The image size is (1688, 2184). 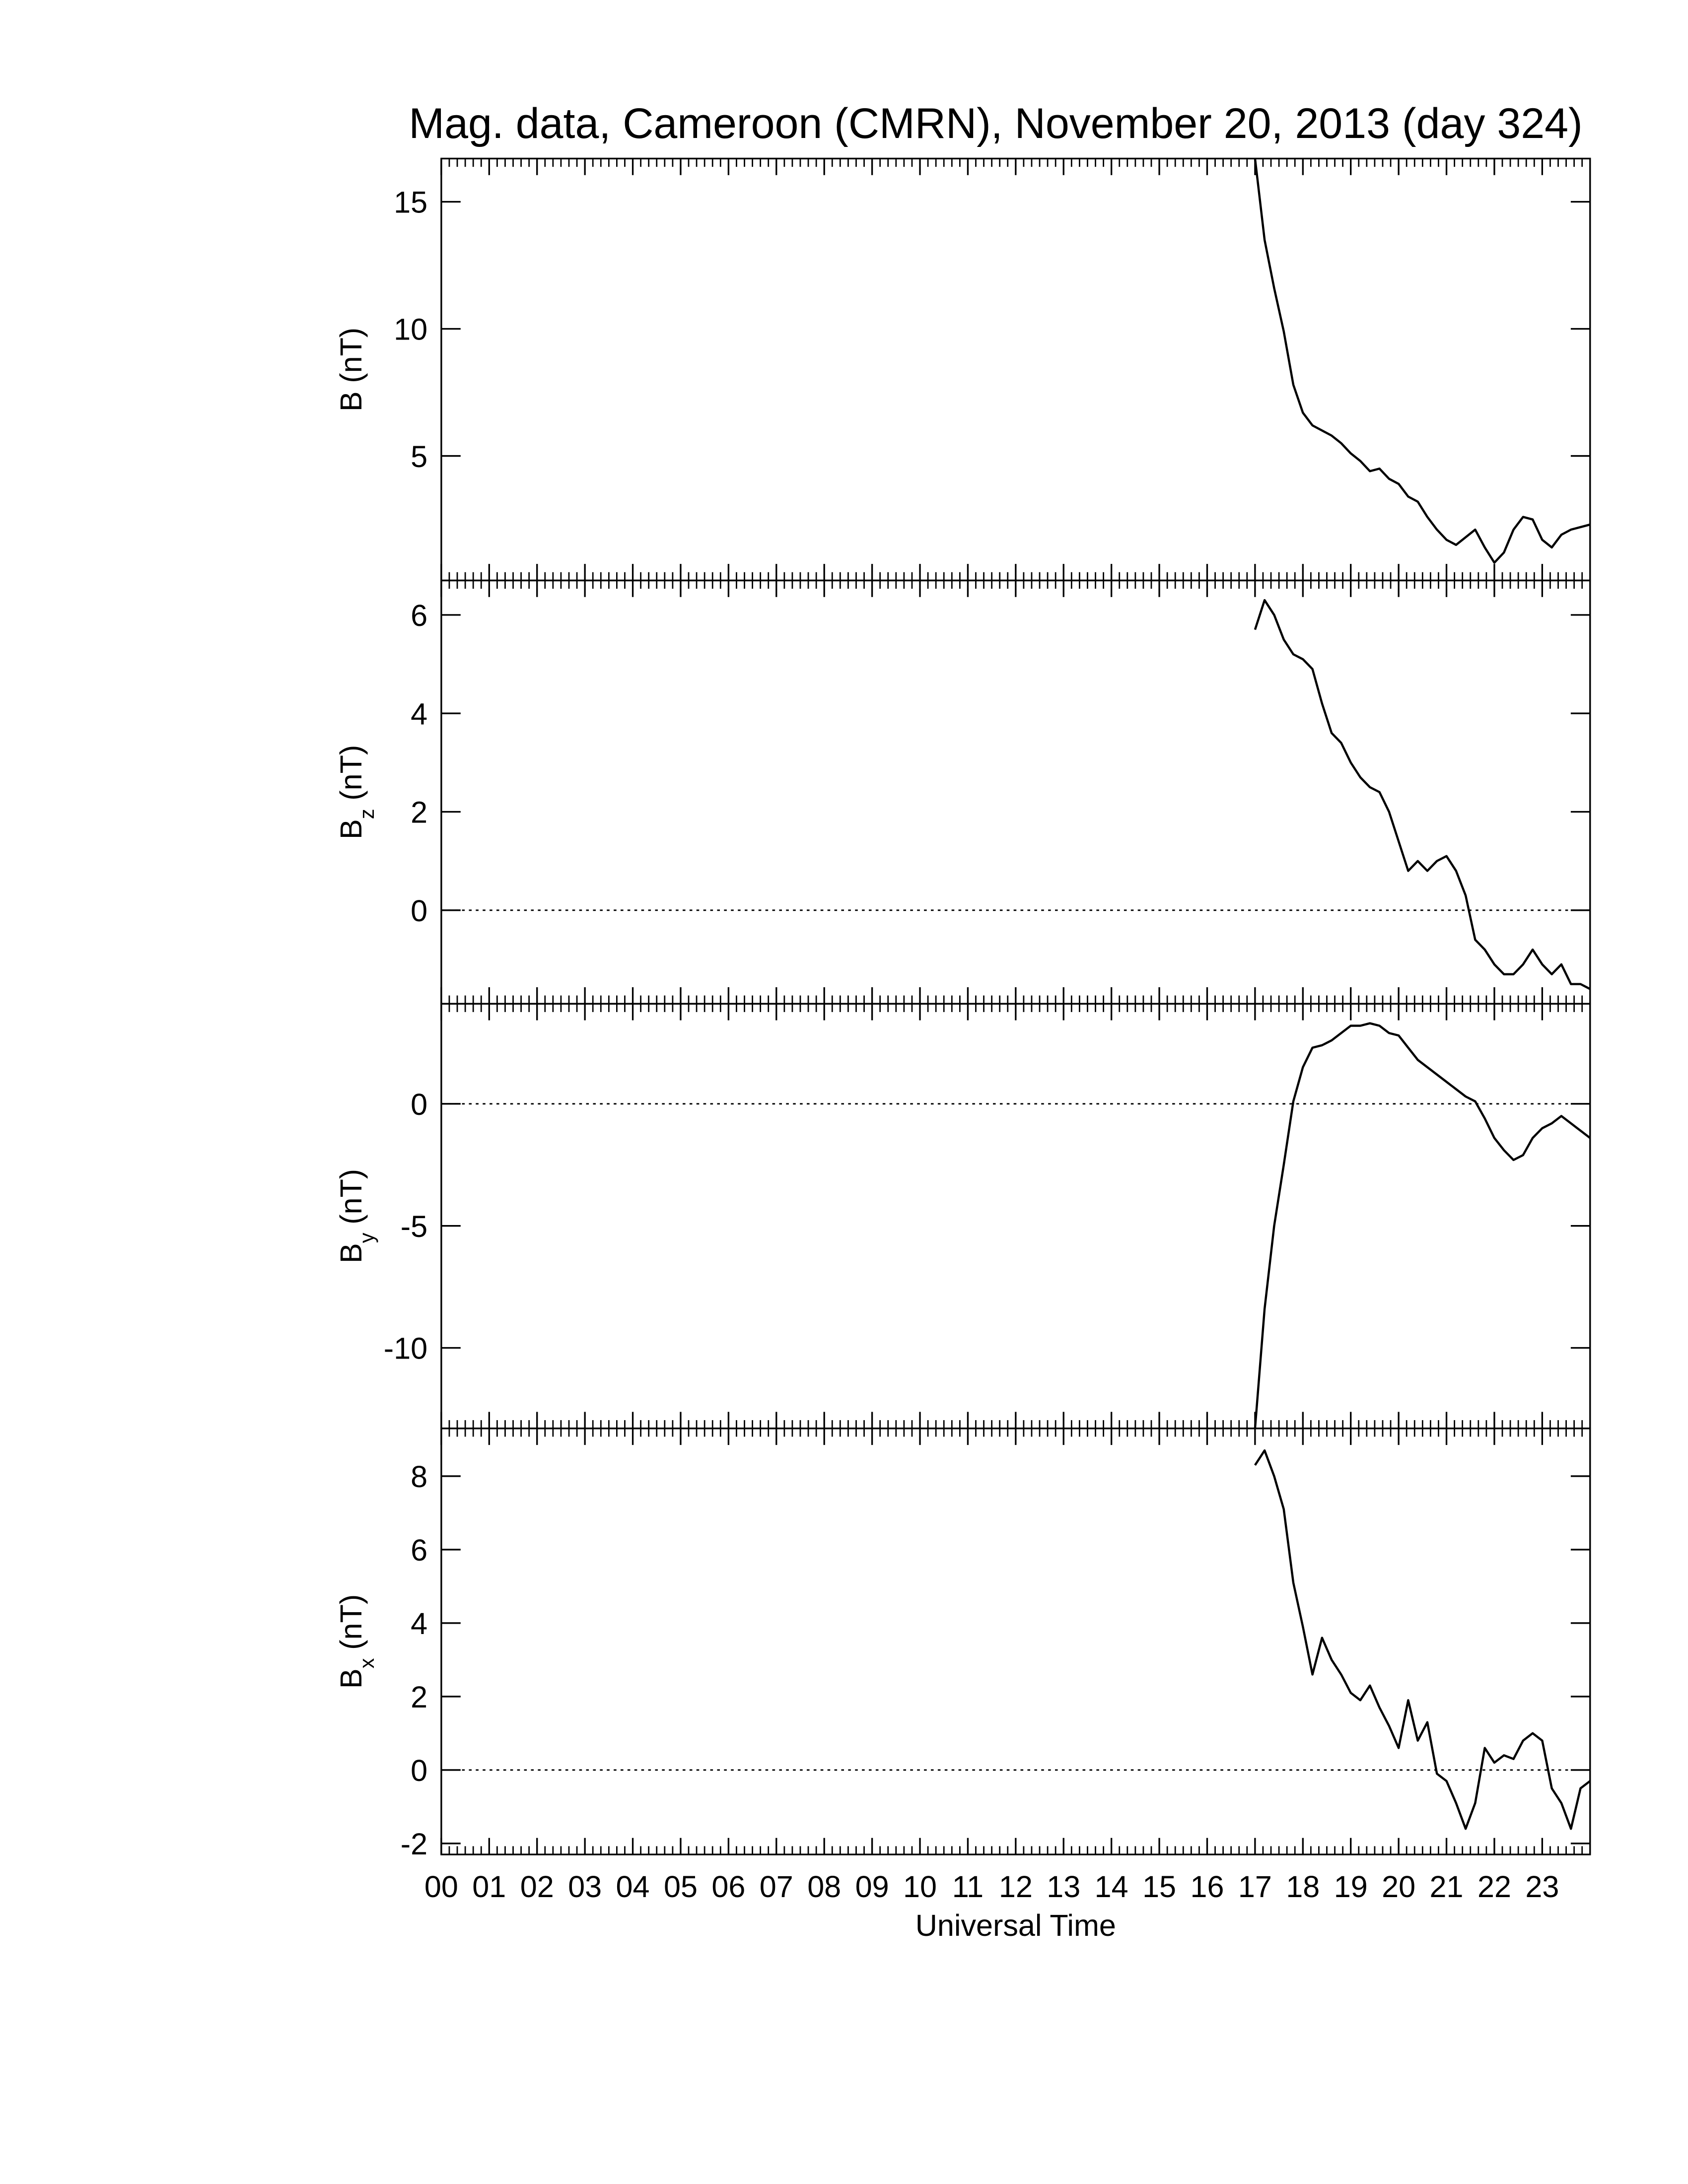 What do you see at coordinates (1016, 1887) in the screenshot?
I see `x-tick-label: 12` at bounding box center [1016, 1887].